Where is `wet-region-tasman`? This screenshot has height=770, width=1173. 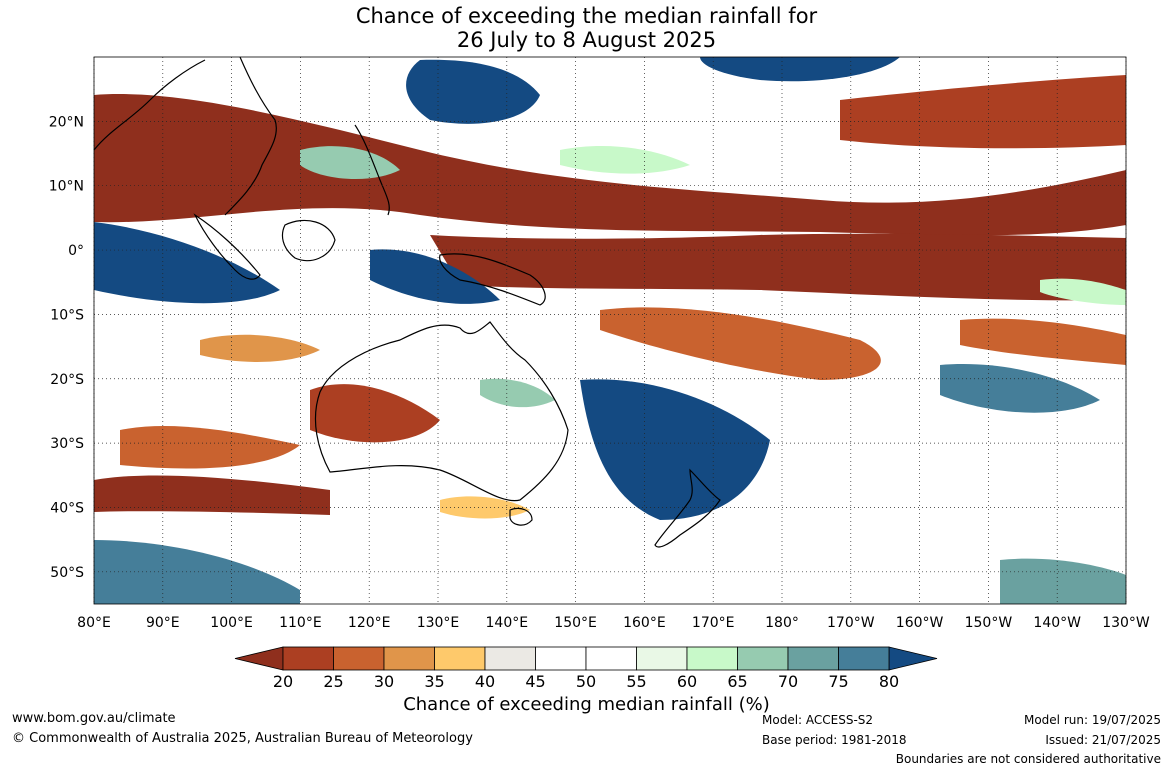
wet-region-tasman is located at coordinates (675, 449).